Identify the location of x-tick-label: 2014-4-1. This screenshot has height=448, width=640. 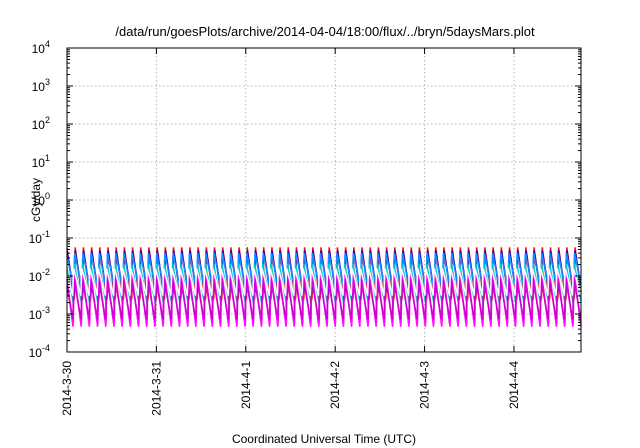
(246, 385).